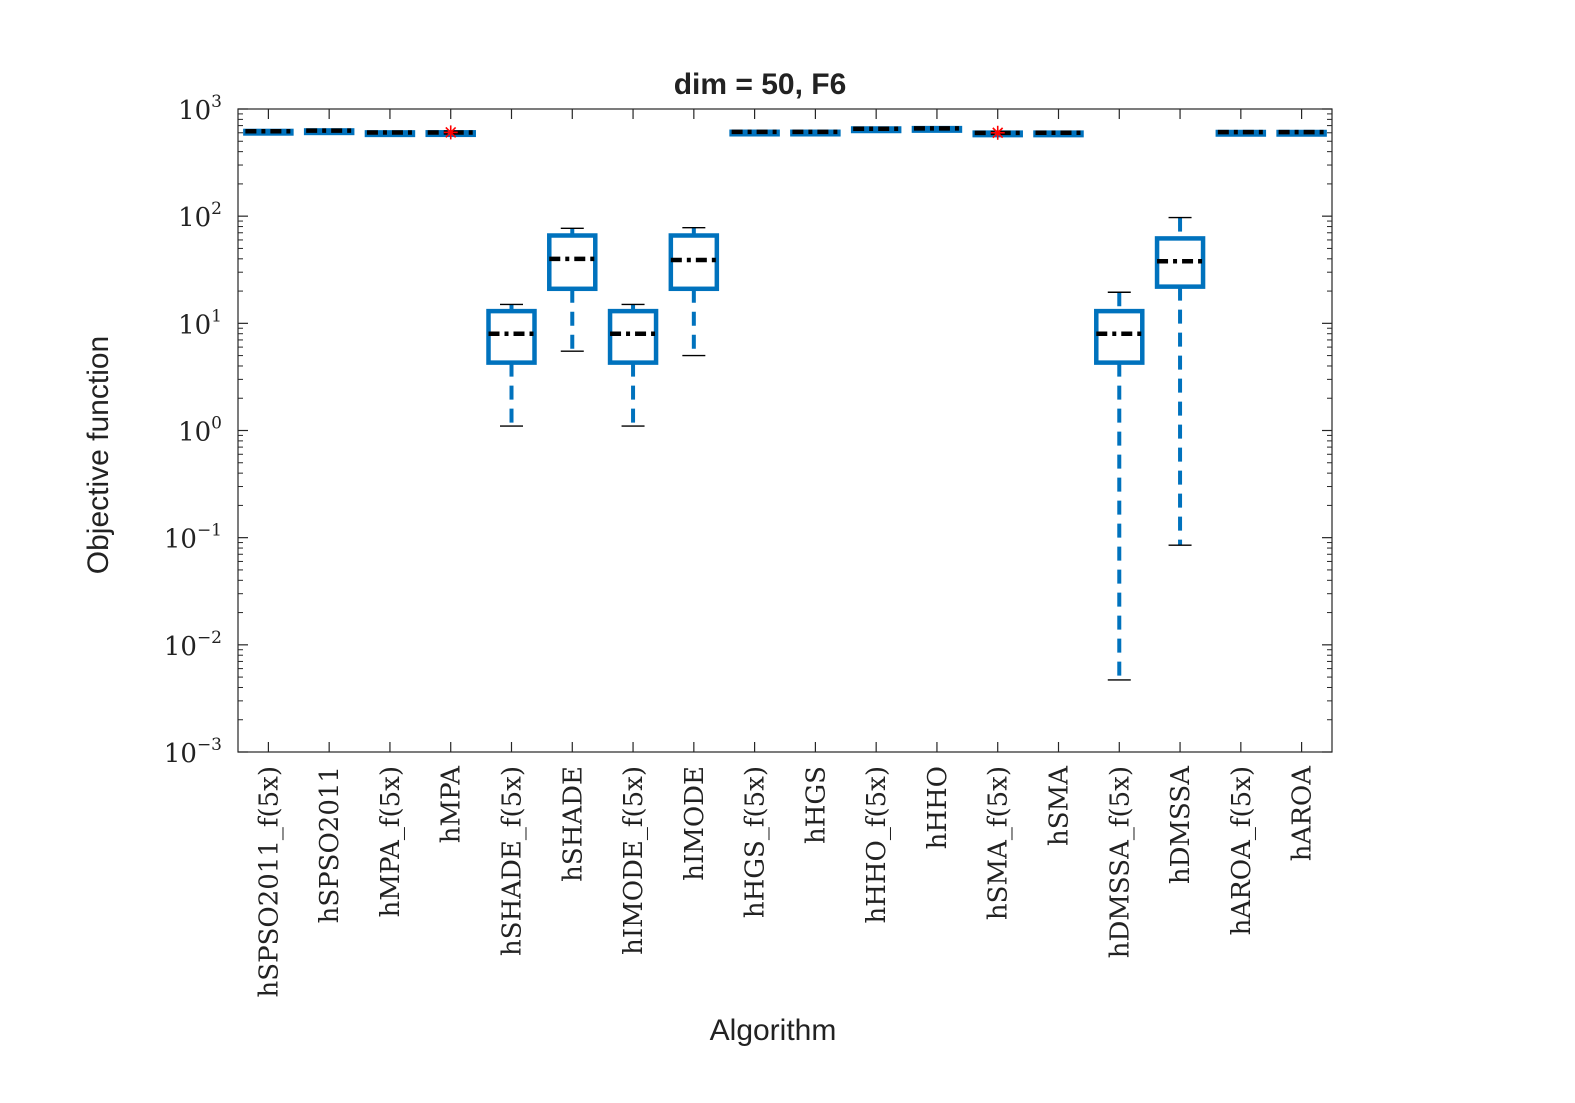 Image resolution: width=1575 pixels, height=1103 pixels. I want to click on x-tick-label: hIMODE_f(5x), so click(634, 860).